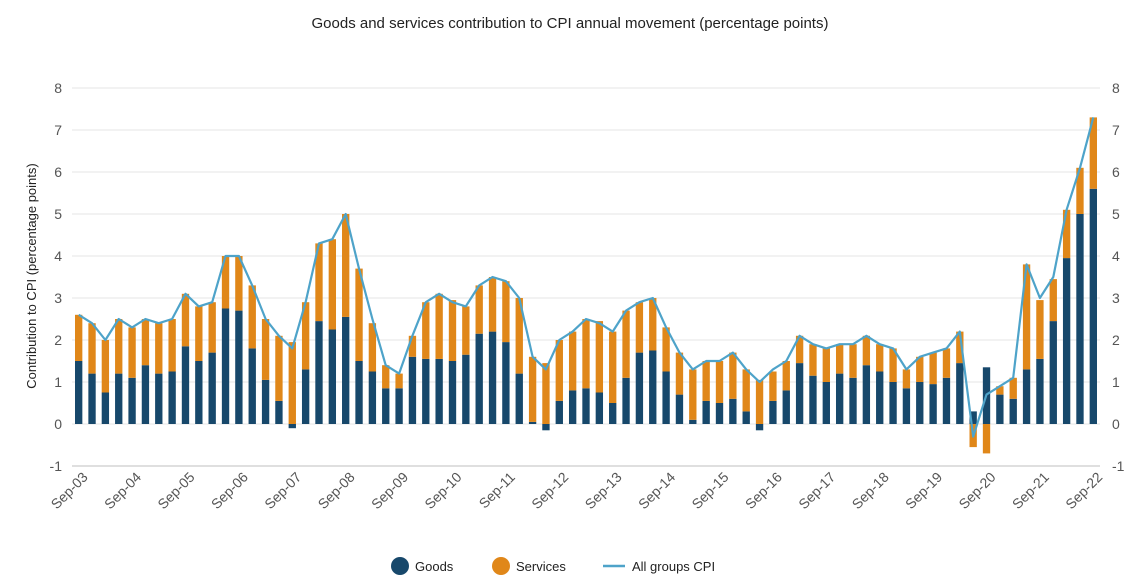 Image resolution: width=1140 pixels, height=586 pixels. What do you see at coordinates (229, 490) in the screenshot?
I see `x-tick-label: Sep-06` at bounding box center [229, 490].